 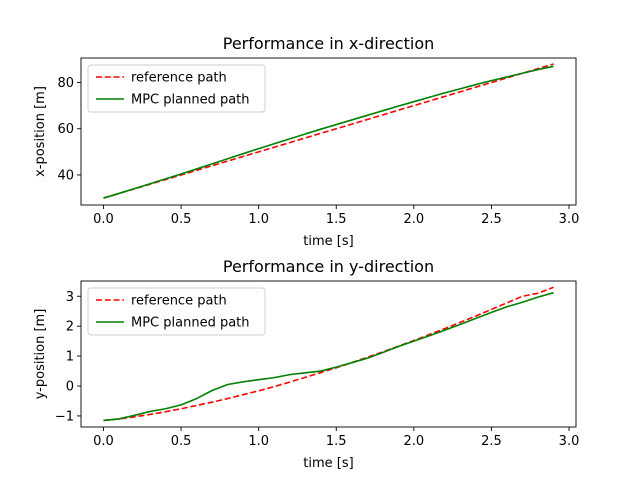 What do you see at coordinates (65, 129) in the screenshot?
I see `x-ytick-label: 60` at bounding box center [65, 129].